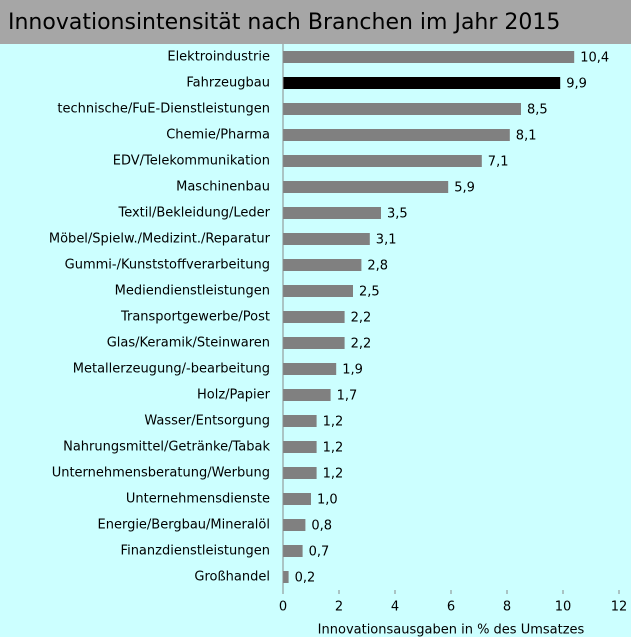 The height and width of the screenshot is (637, 631). I want to click on x-tick-label: 10, so click(563, 607).